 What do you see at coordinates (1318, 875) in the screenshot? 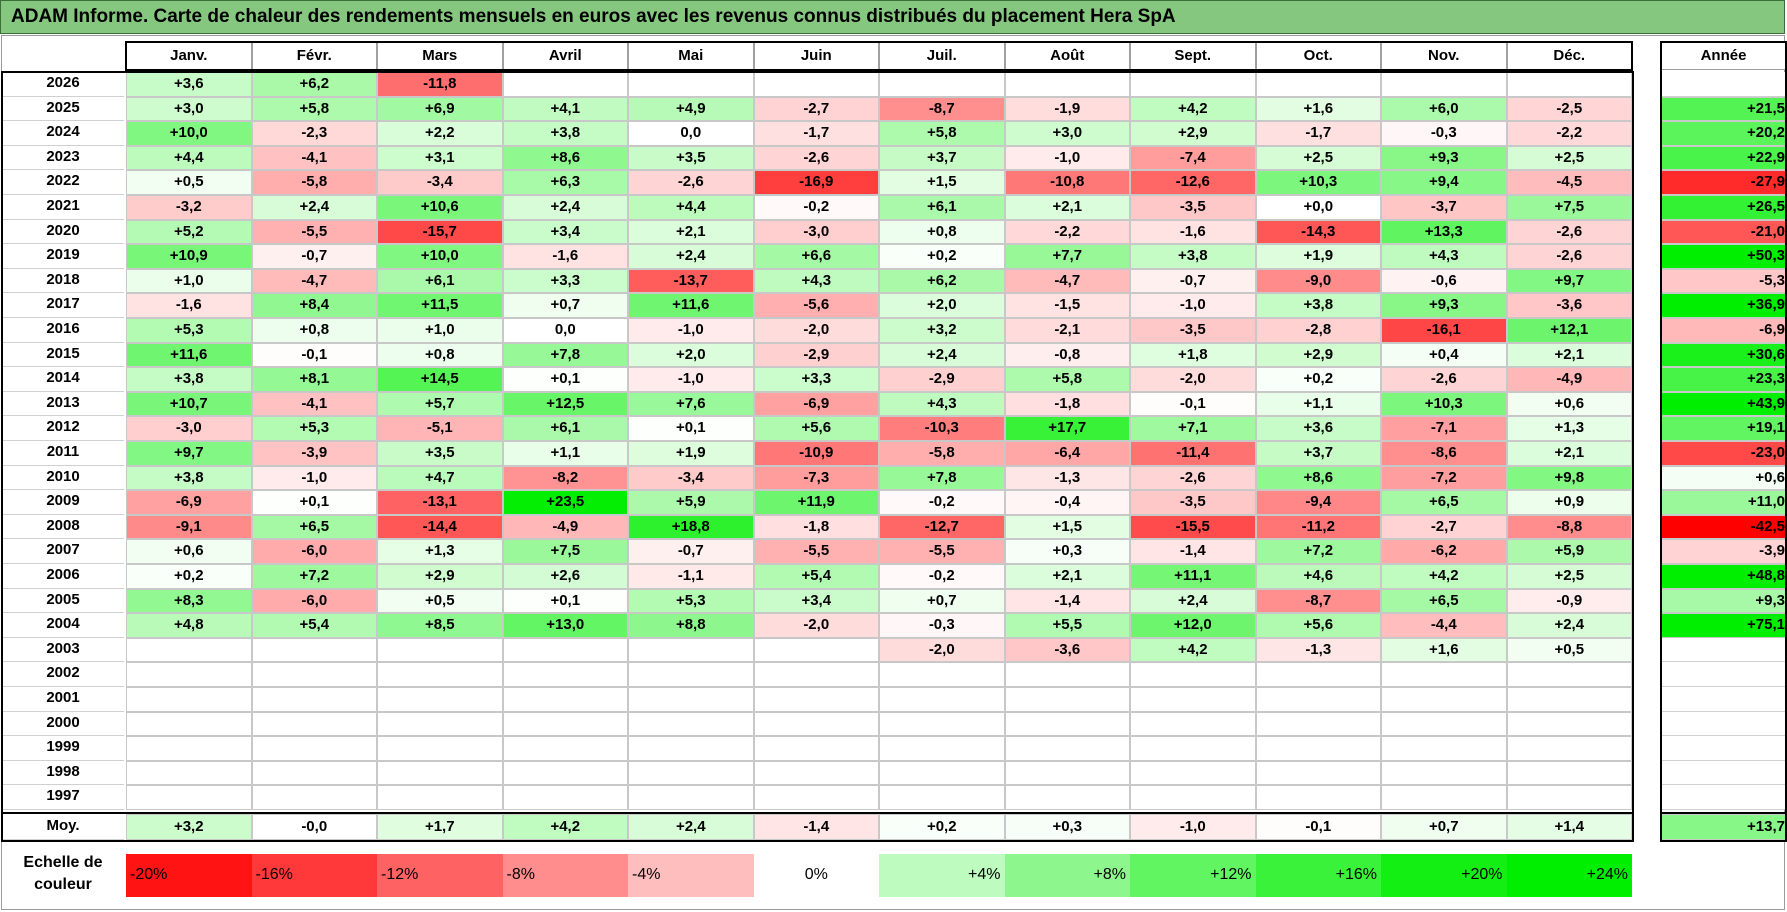
I see `color-scale-swatch: +16%` at bounding box center [1318, 875].